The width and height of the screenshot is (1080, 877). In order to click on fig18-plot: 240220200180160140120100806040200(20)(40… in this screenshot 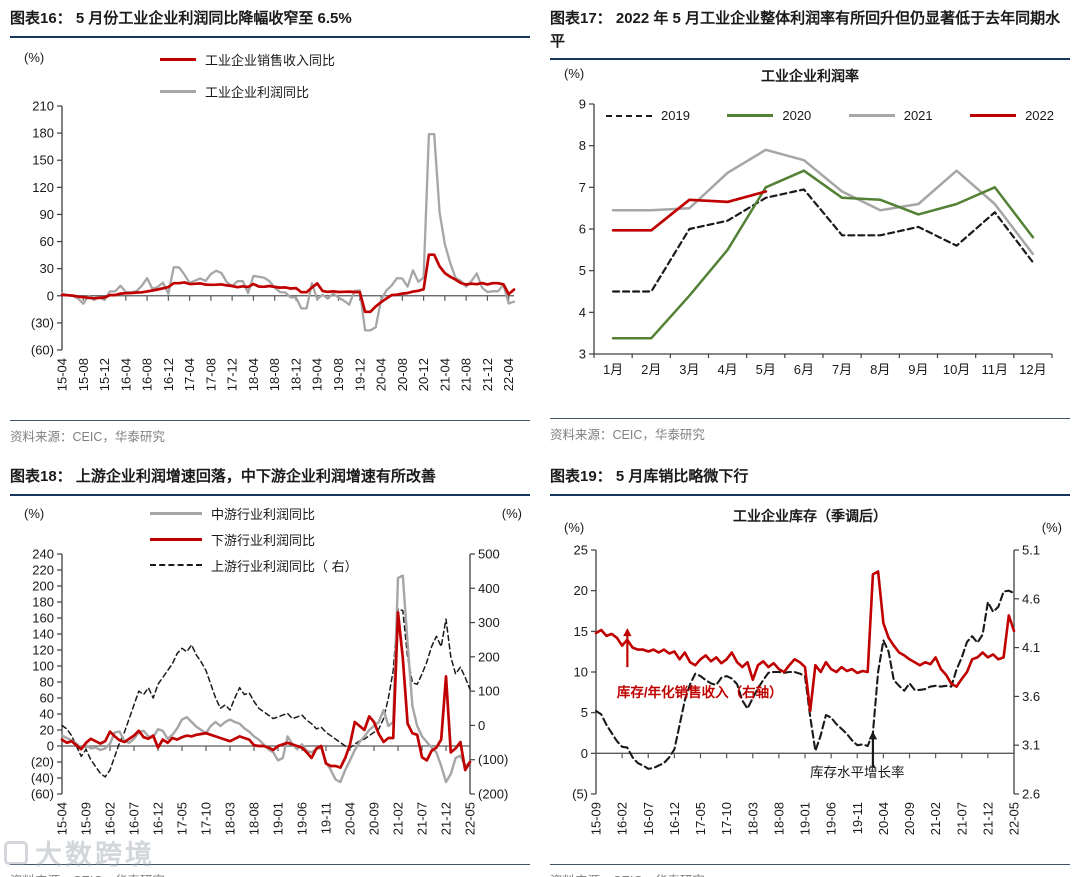, I will do `click(269, 690)`.